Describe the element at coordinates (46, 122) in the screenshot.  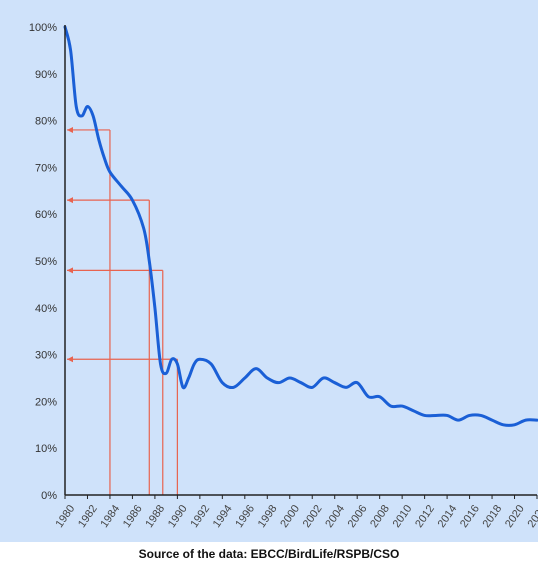
I see `y-tick-label: 80%` at that location.